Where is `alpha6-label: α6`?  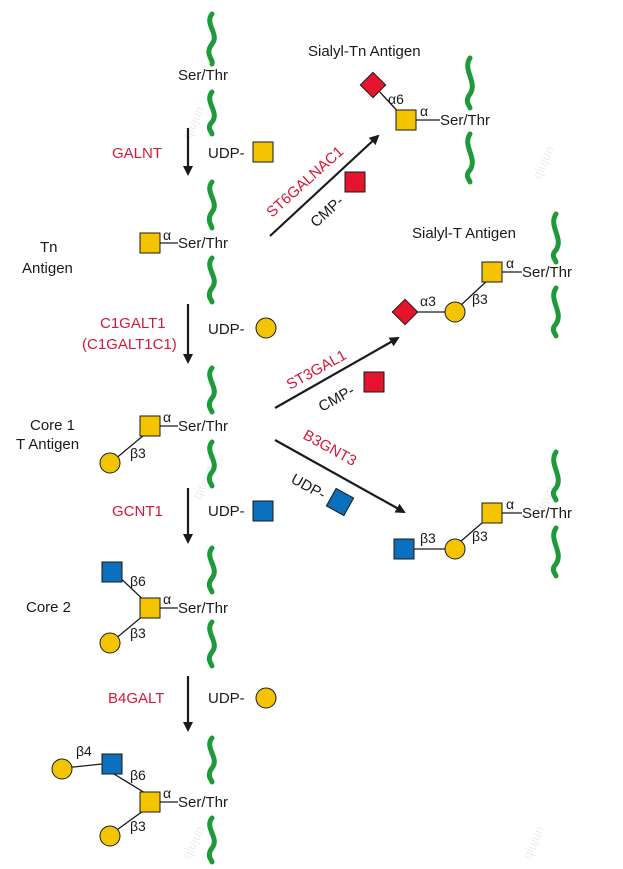 alpha6-label: α6 is located at coordinates (396, 99).